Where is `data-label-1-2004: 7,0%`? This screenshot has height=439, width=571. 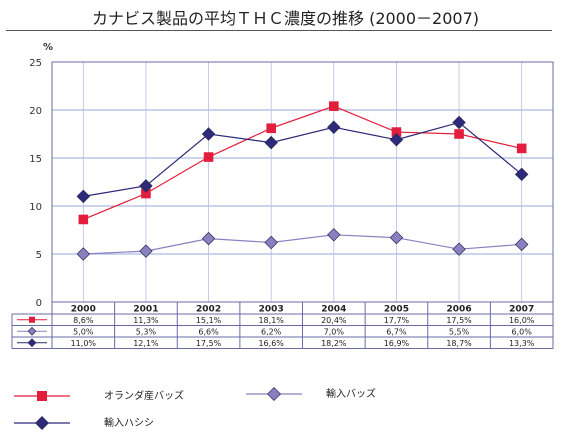 data-label-1-2004: 7,0% is located at coordinates (334, 331).